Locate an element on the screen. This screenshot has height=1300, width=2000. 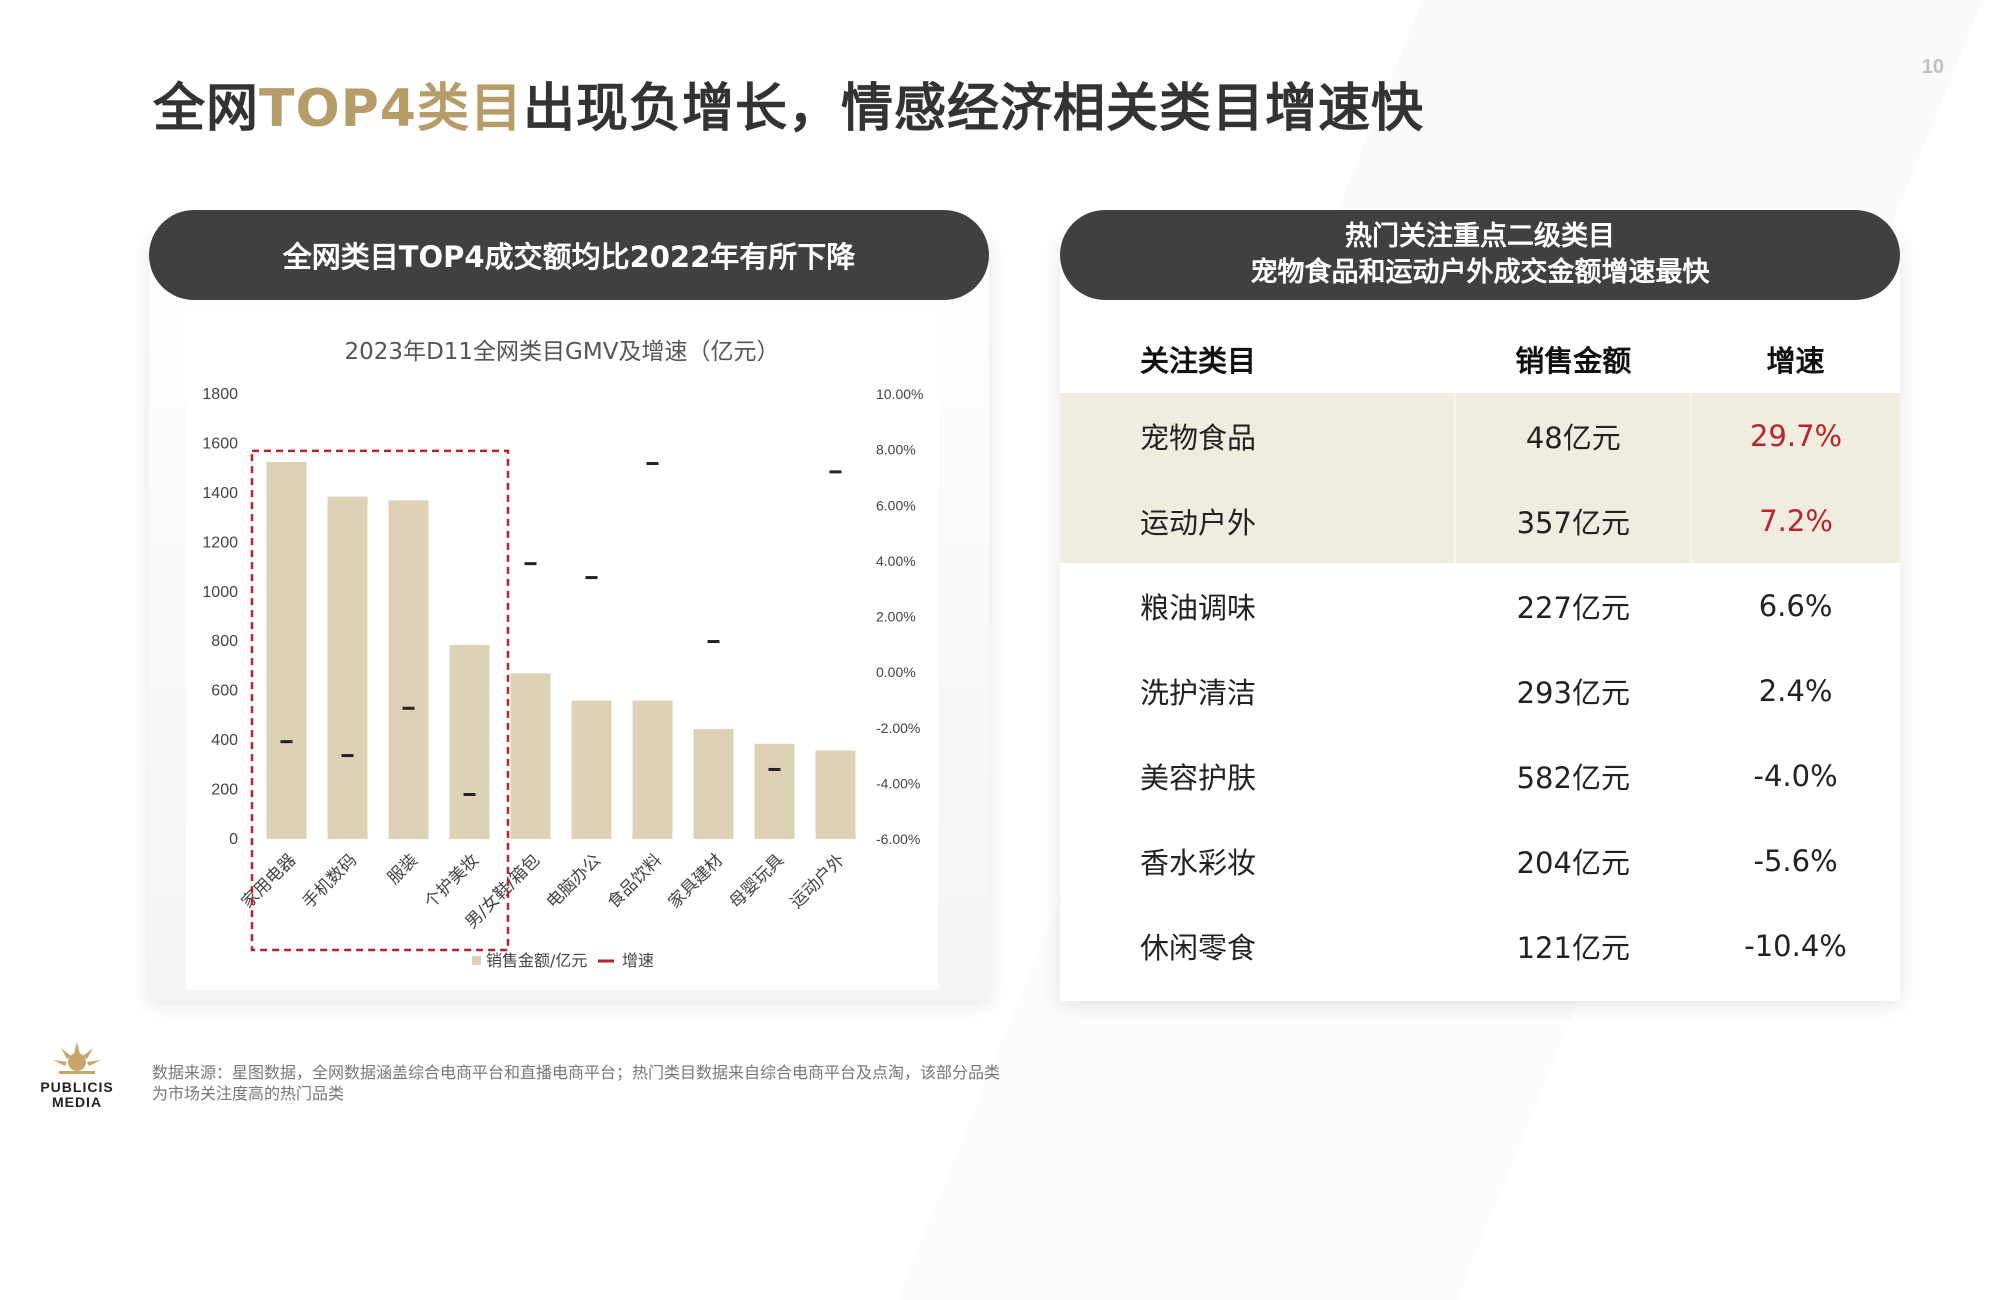
sales-amount-cell: 121亿元 is located at coordinates (1573, 947).